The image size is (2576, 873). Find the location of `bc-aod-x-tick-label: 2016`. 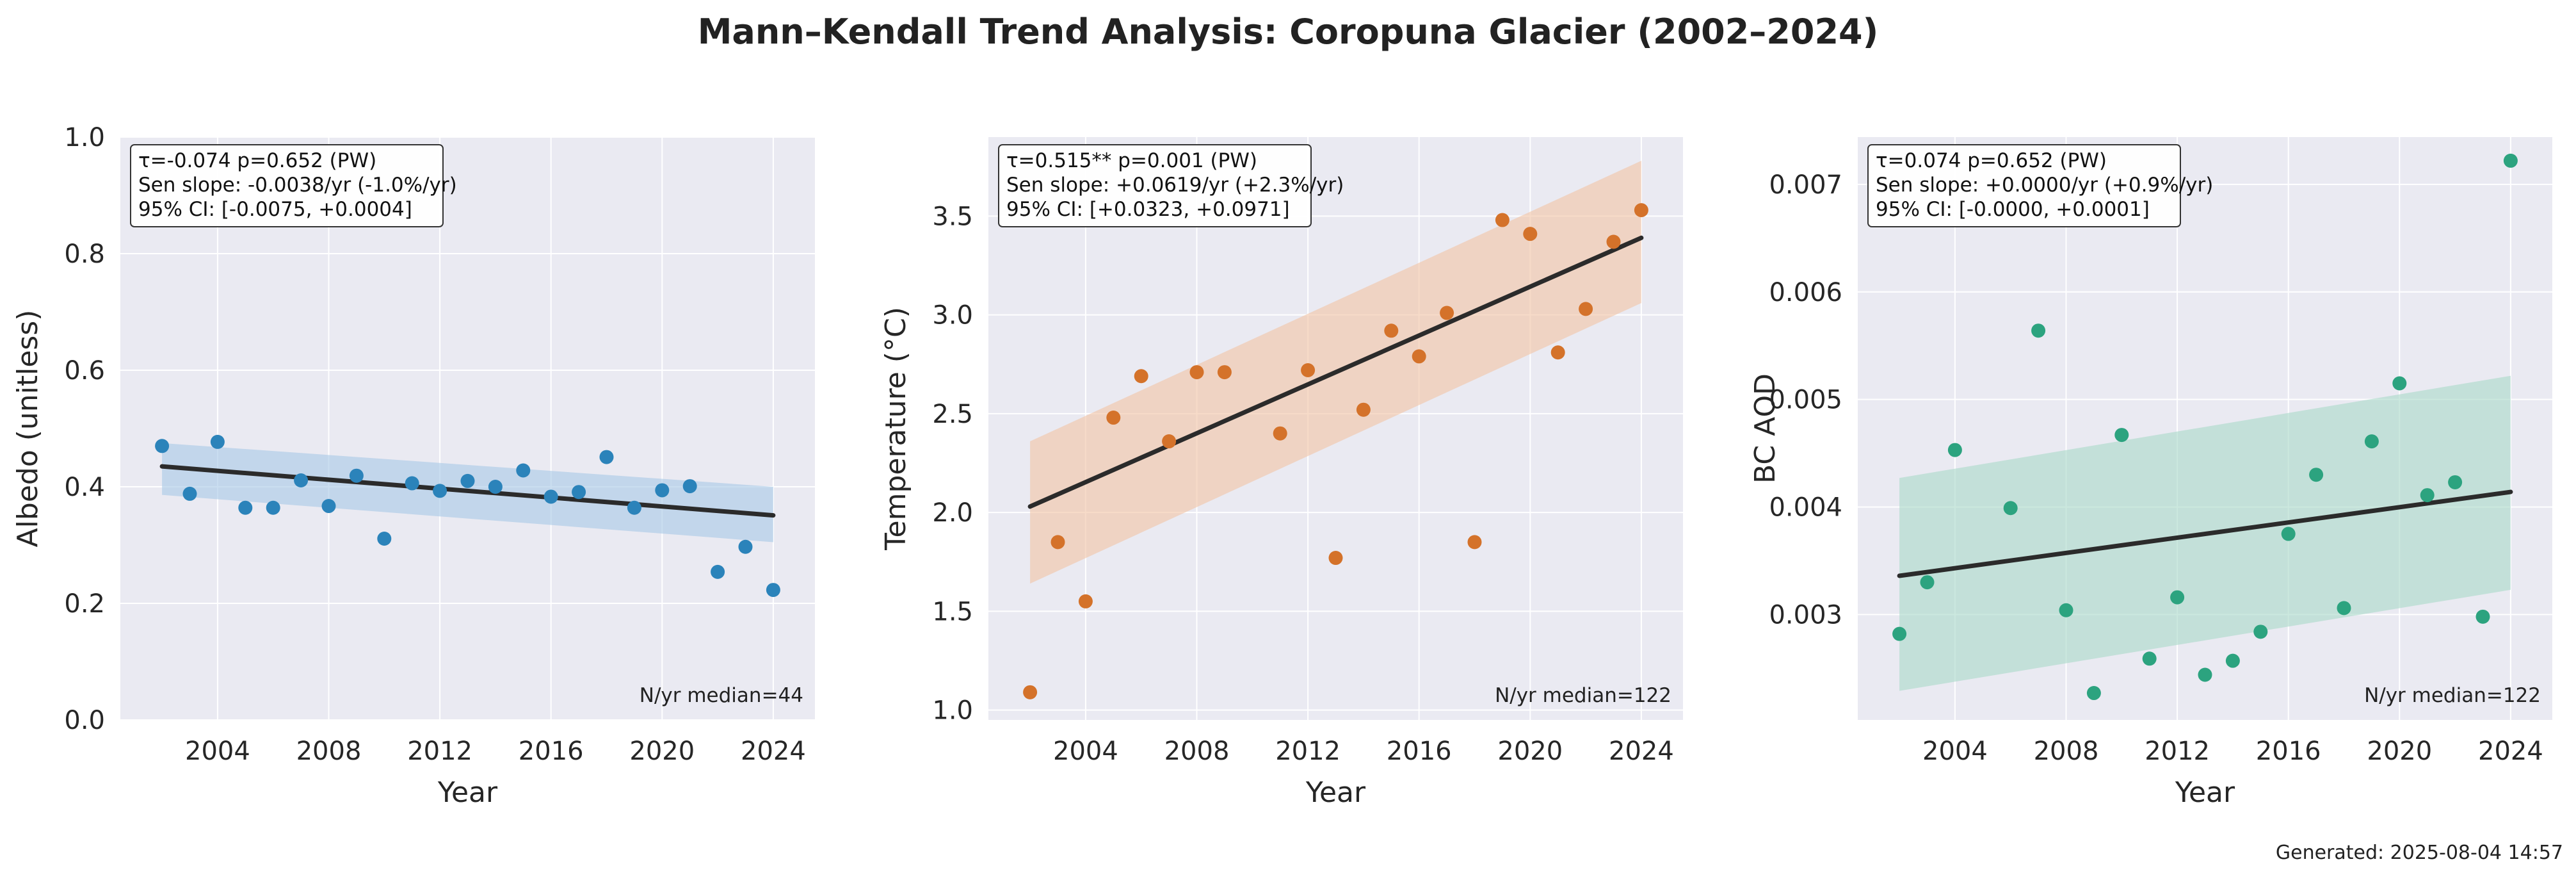

bc-aod-x-tick-label: 2016 is located at coordinates (2288, 751).